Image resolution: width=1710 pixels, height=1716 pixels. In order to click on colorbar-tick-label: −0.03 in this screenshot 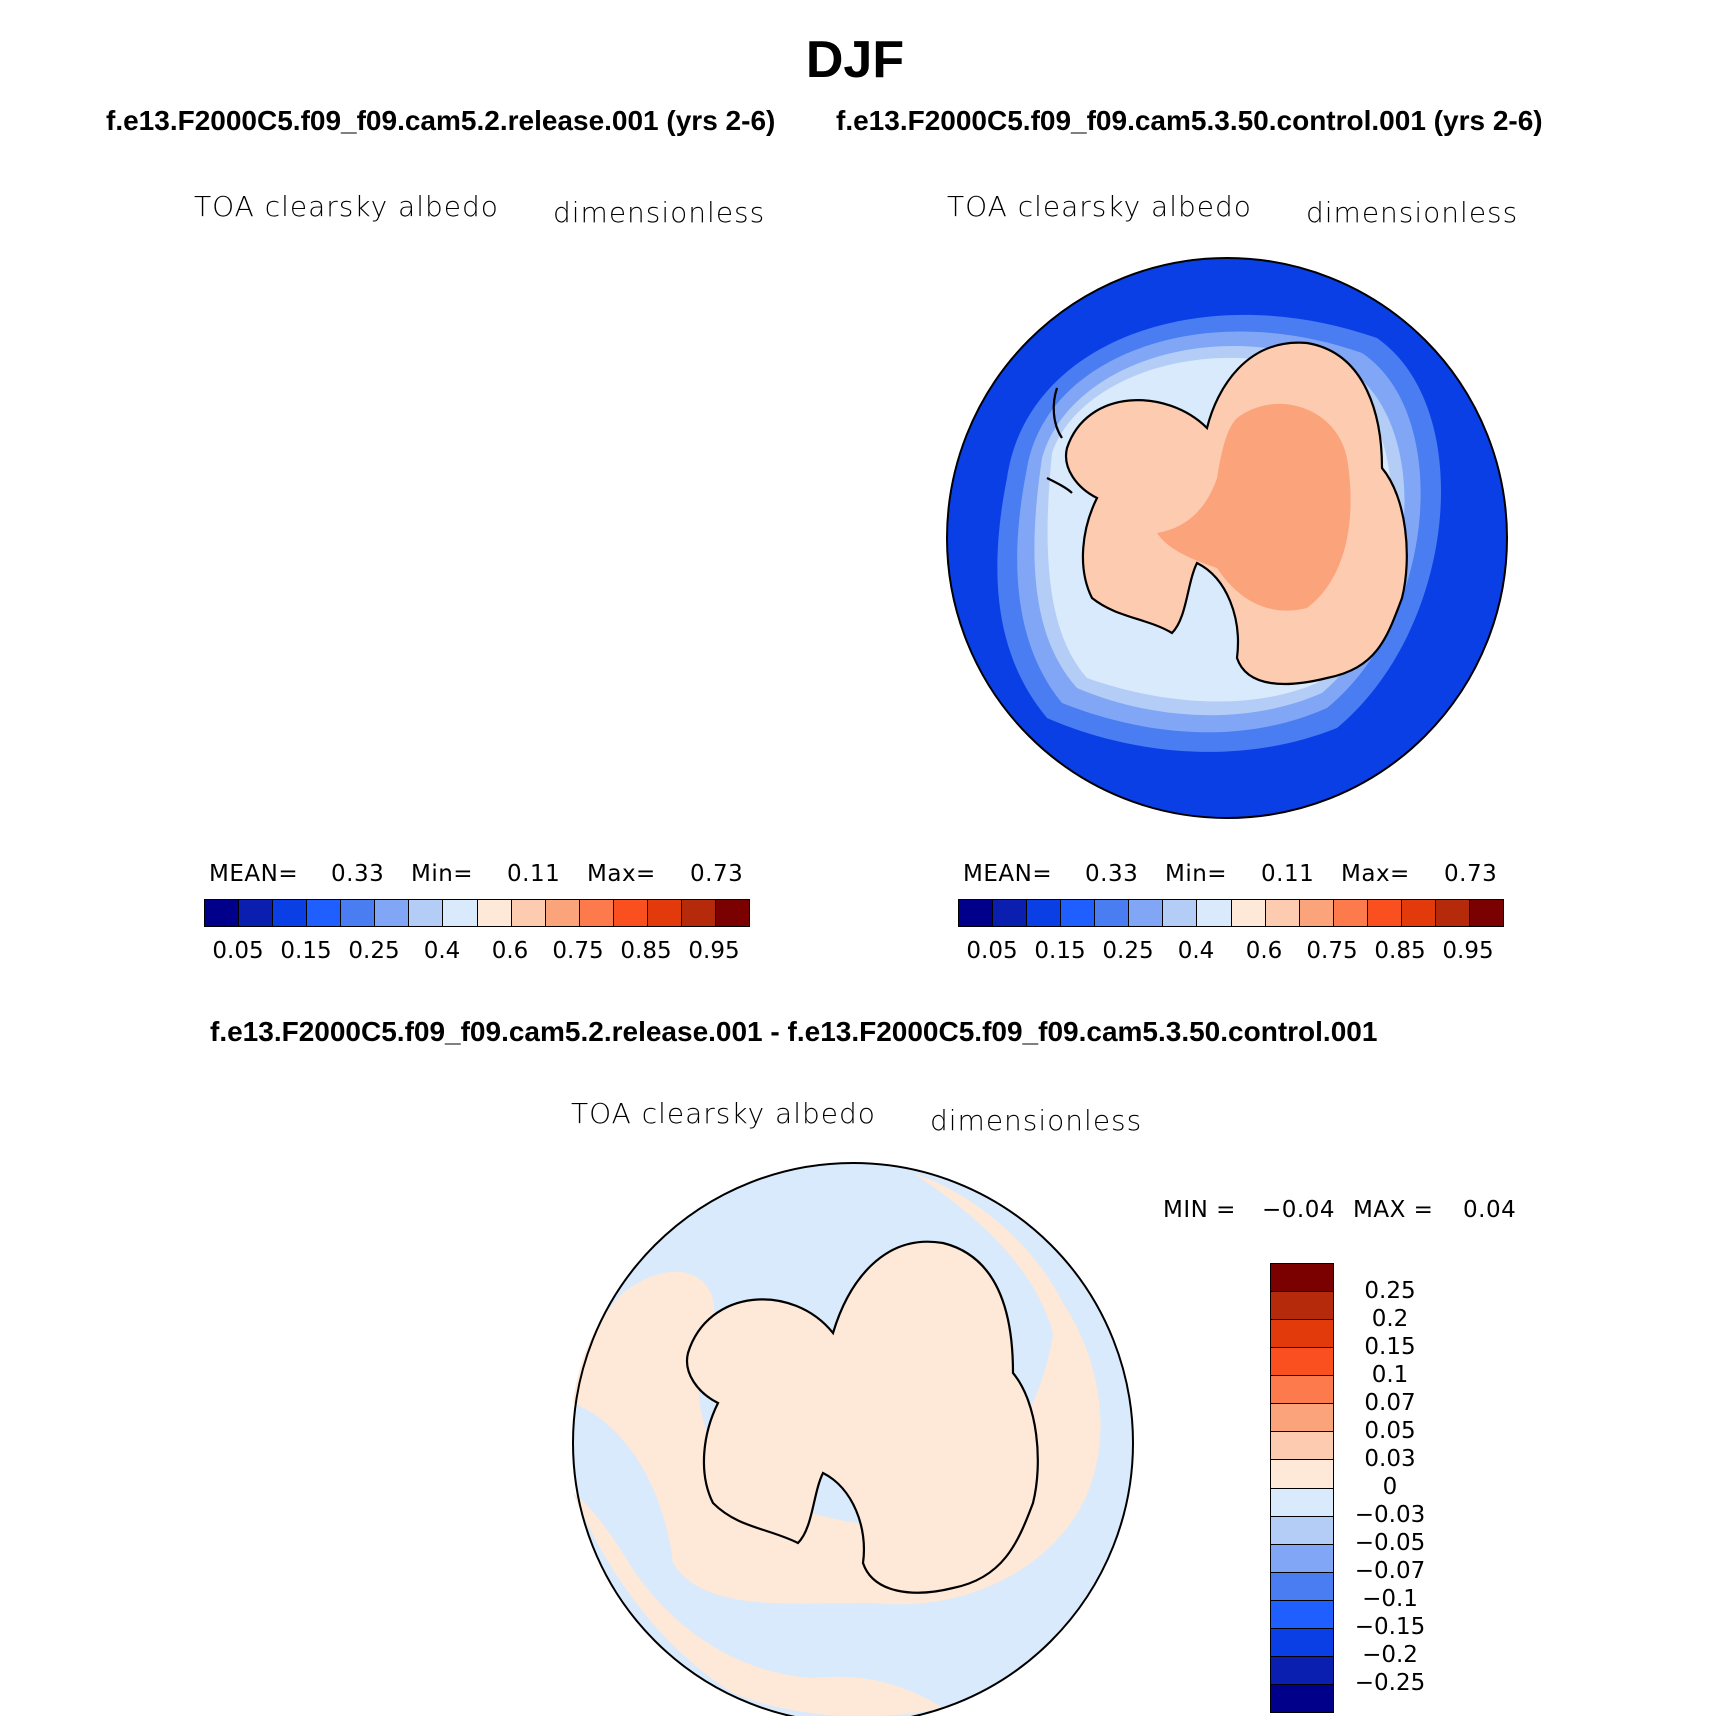, I will do `click(1390, 1515)`.